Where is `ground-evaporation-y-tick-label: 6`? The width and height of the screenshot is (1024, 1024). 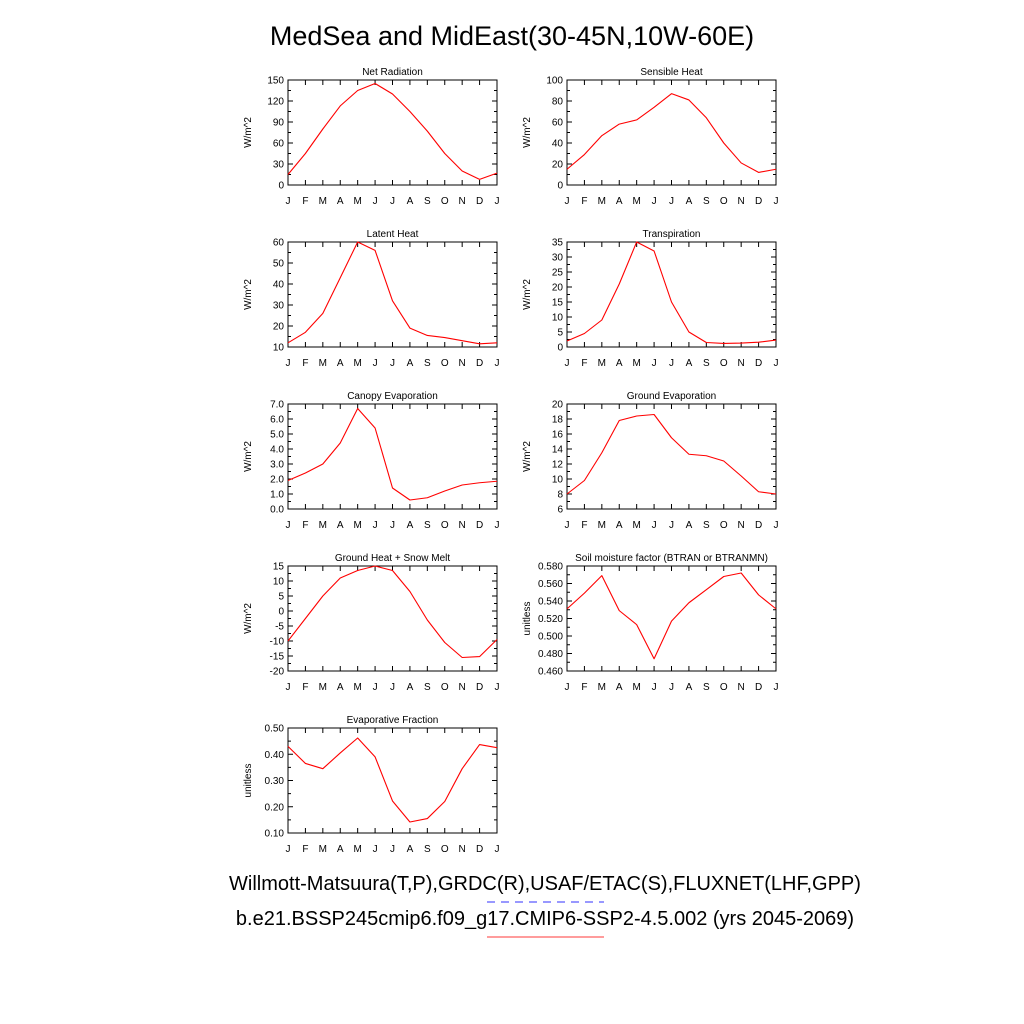 ground-evaporation-y-tick-label: 6 is located at coordinates (560, 510).